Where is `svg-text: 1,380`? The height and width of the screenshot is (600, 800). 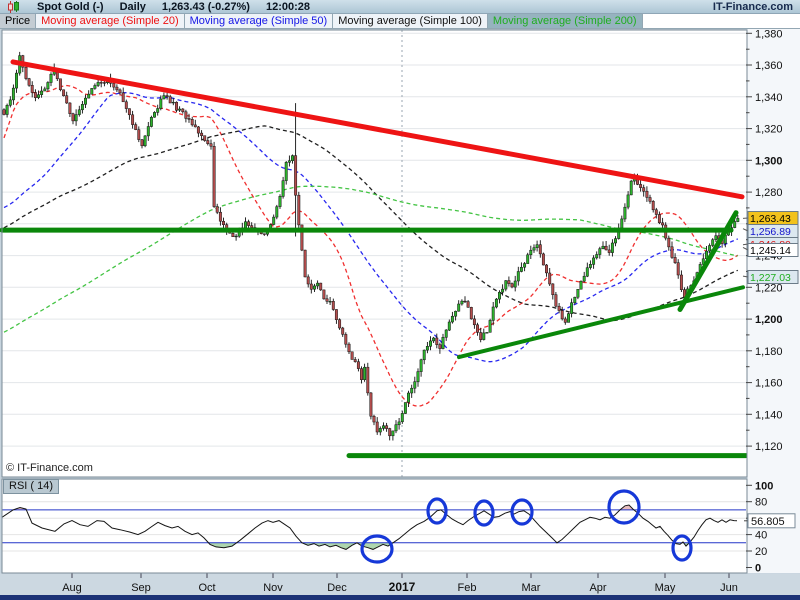 svg-text: 1,380 is located at coordinates (769, 34).